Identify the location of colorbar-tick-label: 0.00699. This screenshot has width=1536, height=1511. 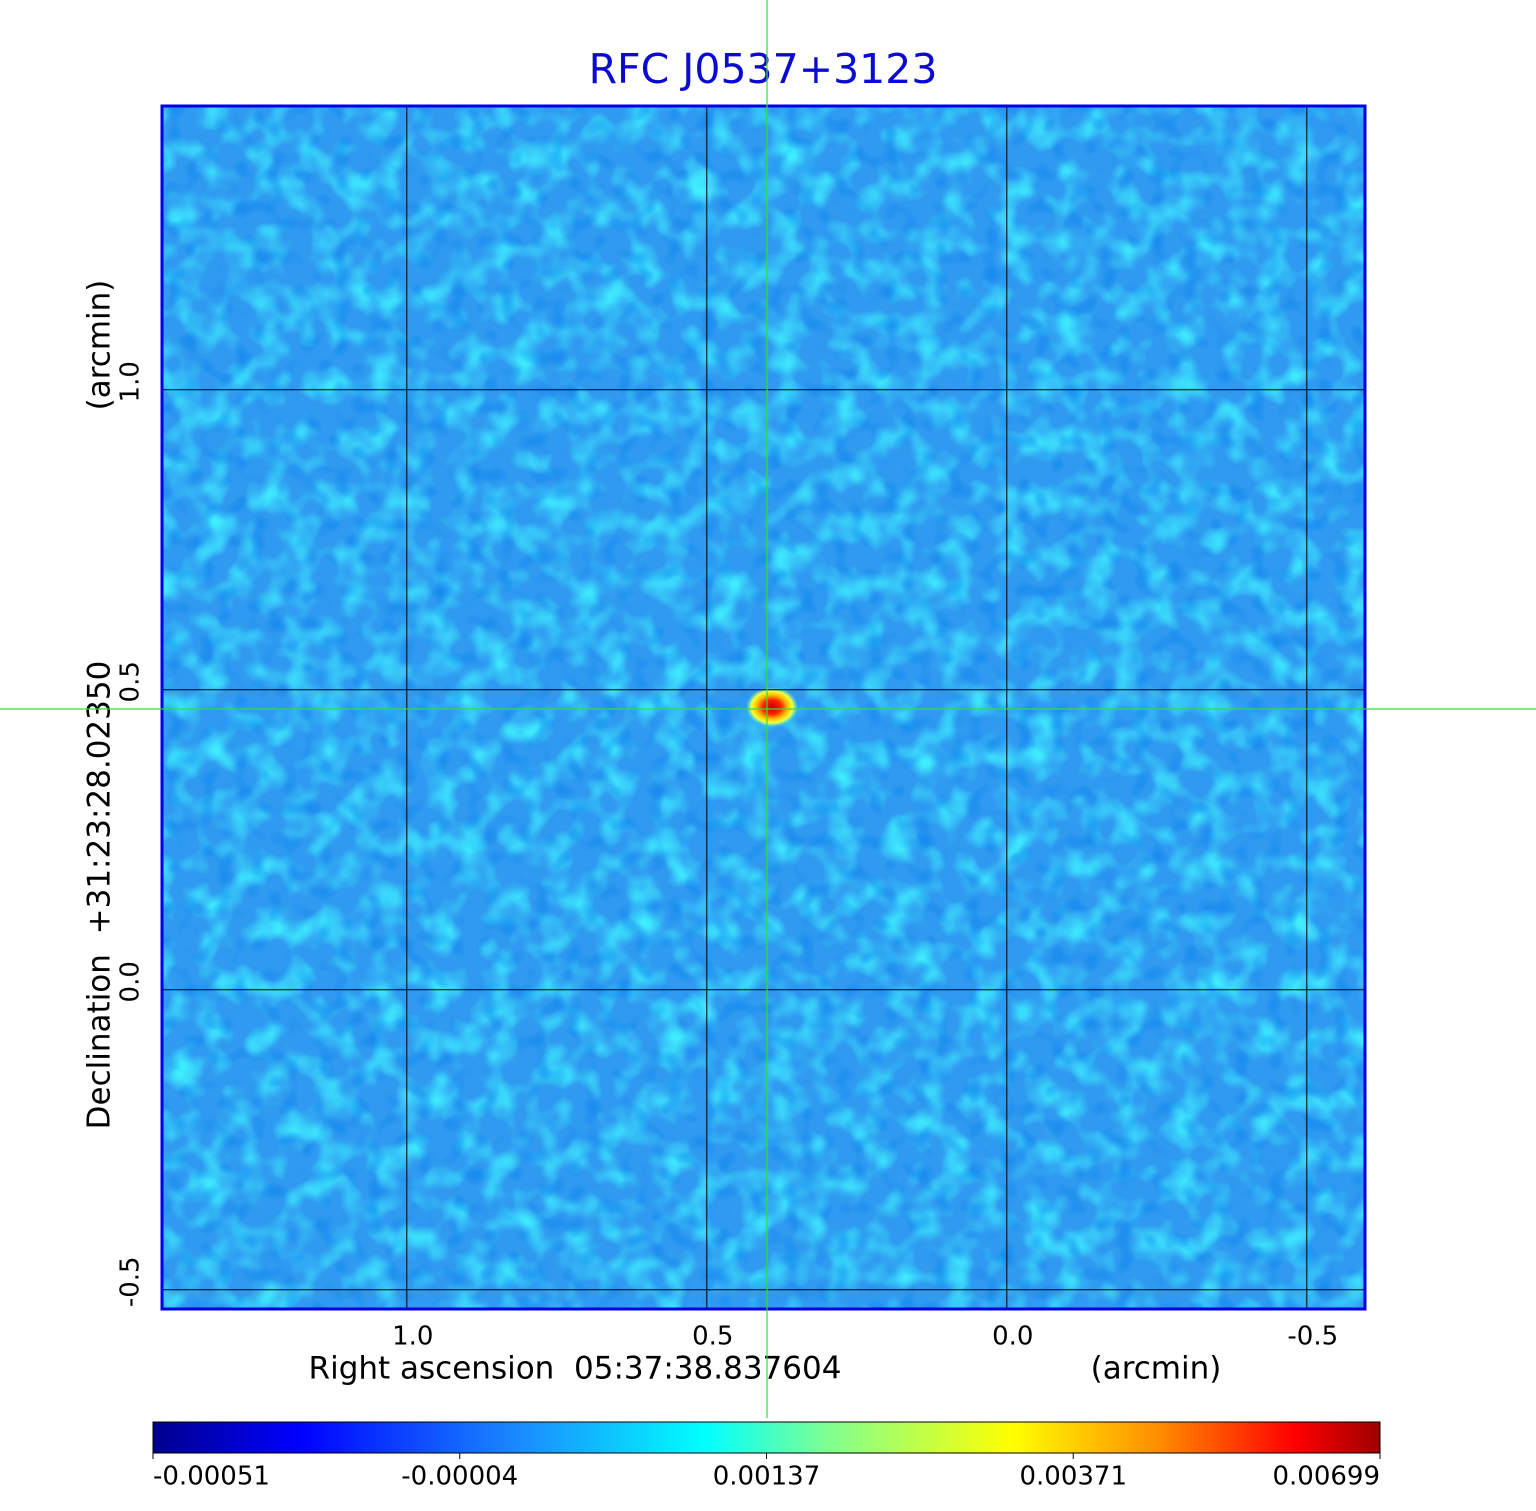
(1326, 1477).